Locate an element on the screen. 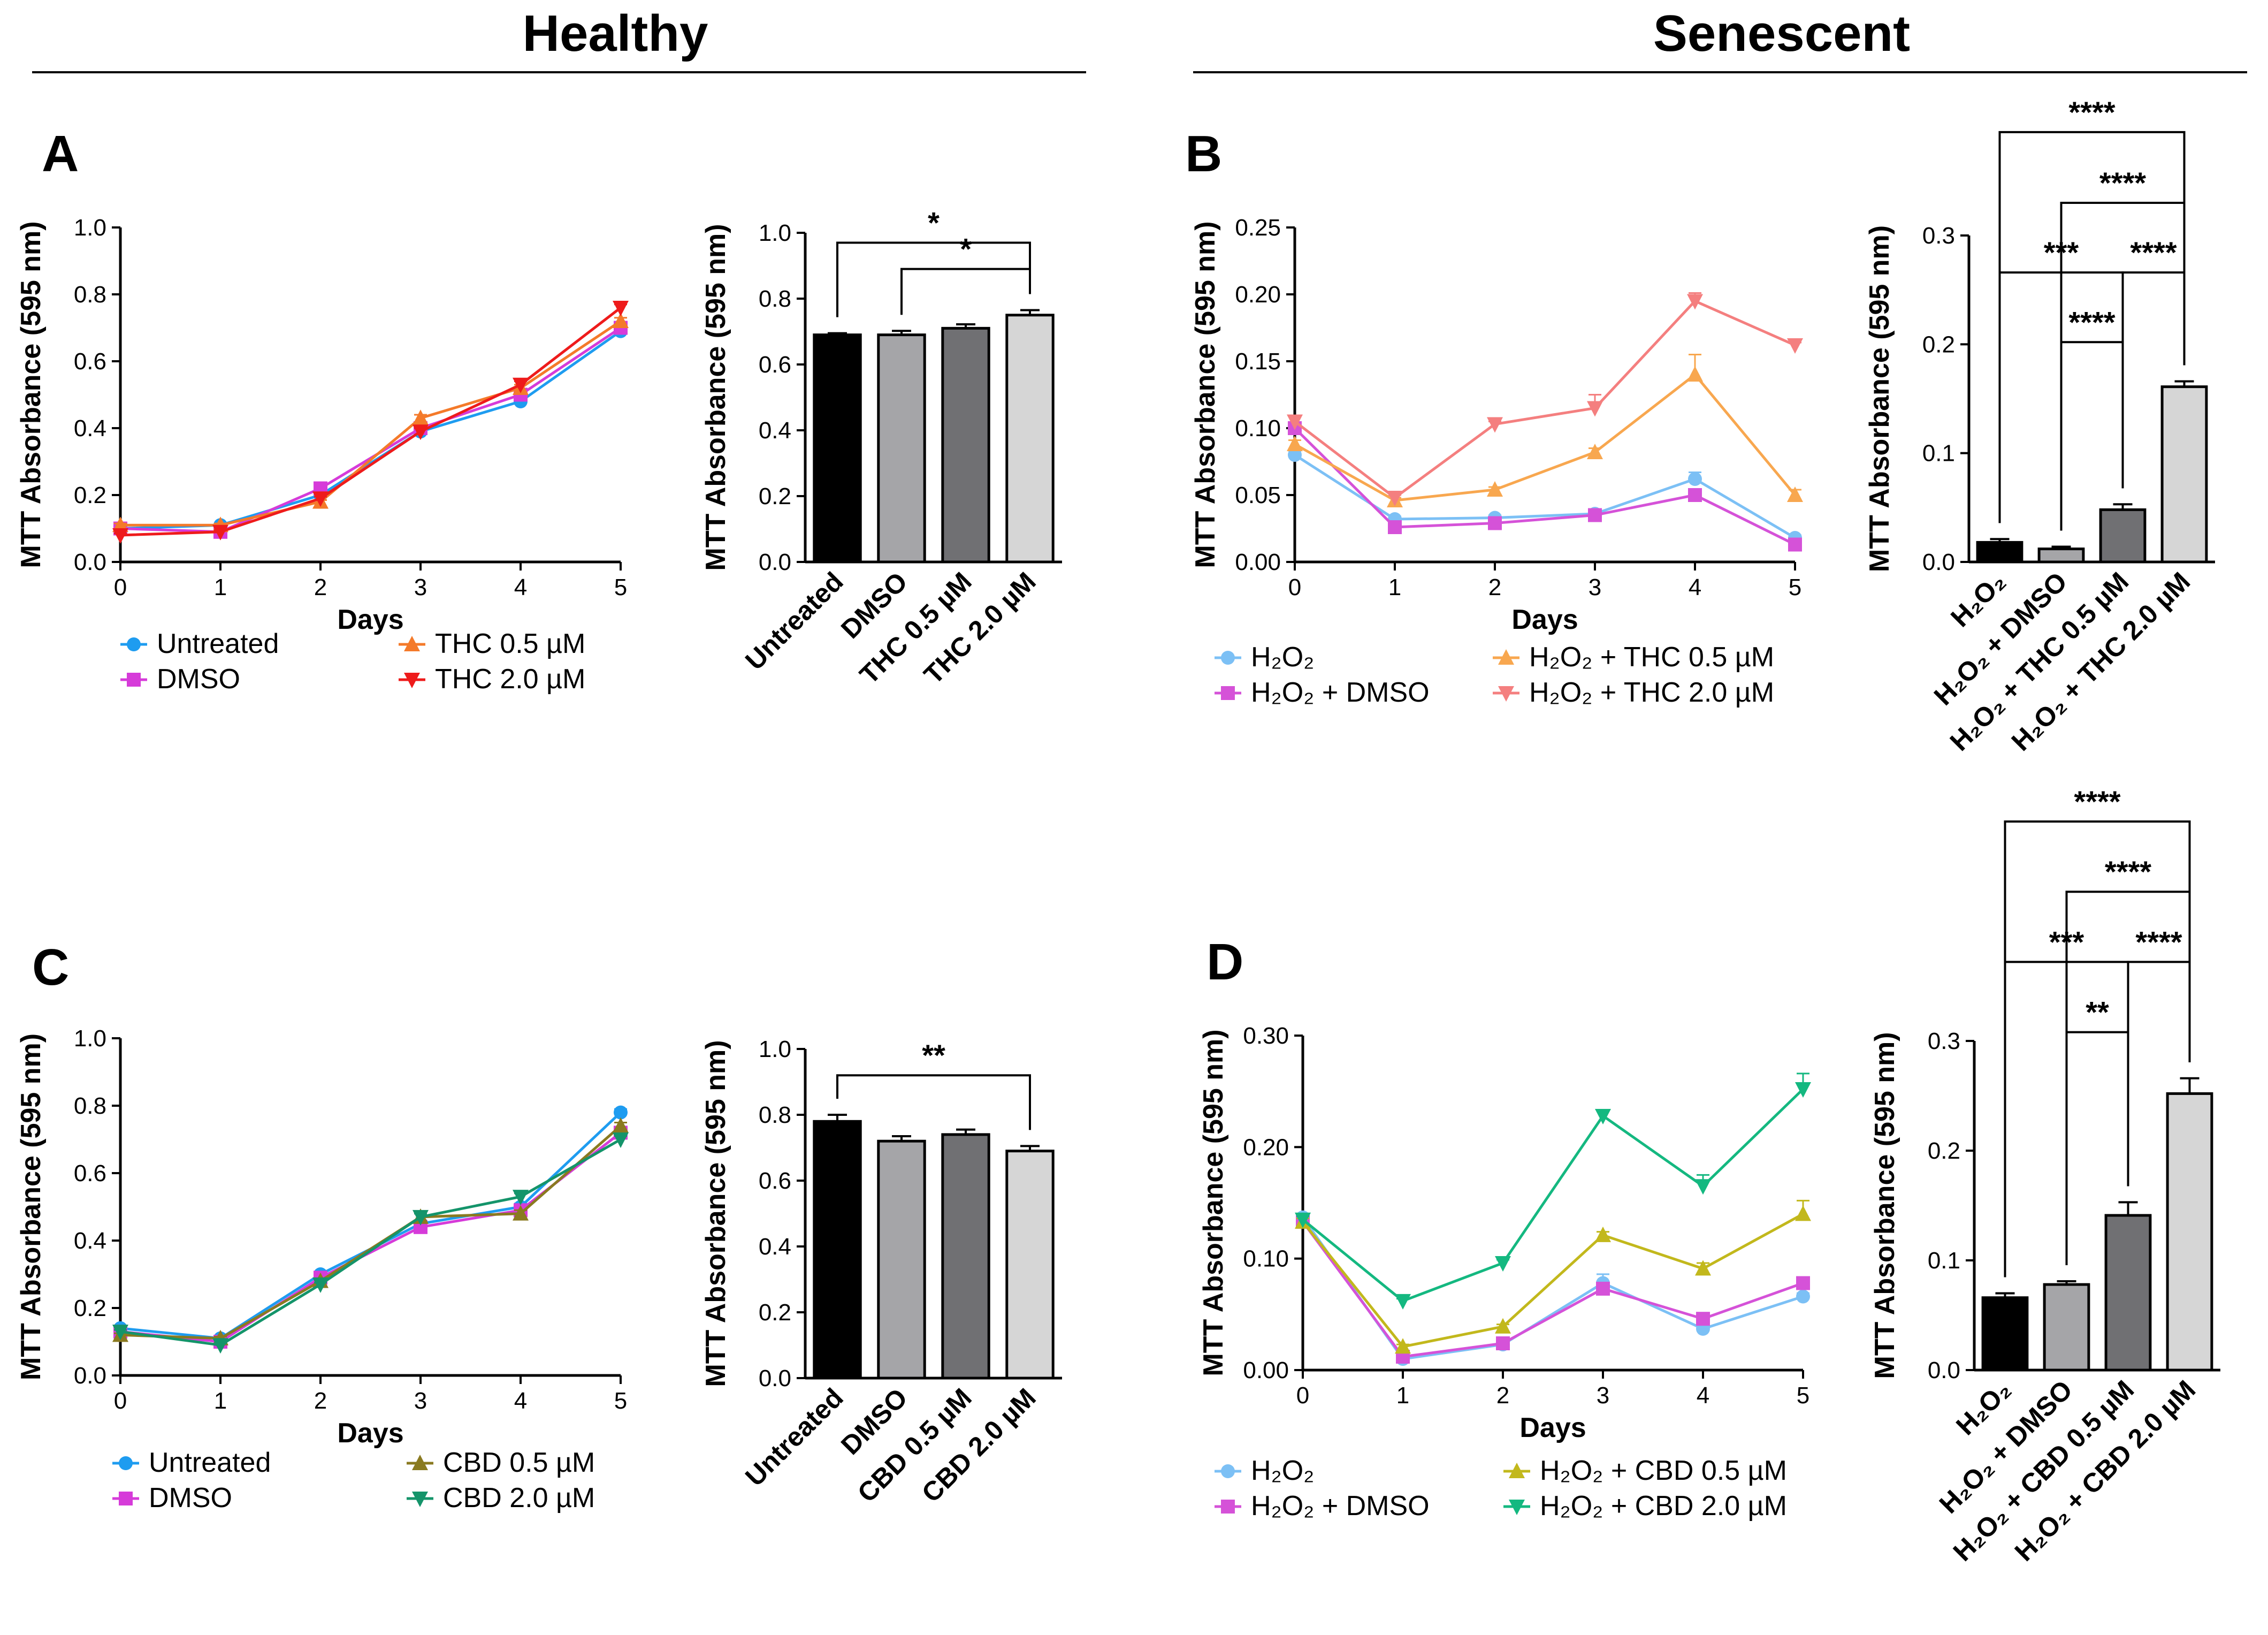 The width and height of the screenshot is (2268, 1635). series-cbd-2-0-m is located at coordinates (370, 1243).